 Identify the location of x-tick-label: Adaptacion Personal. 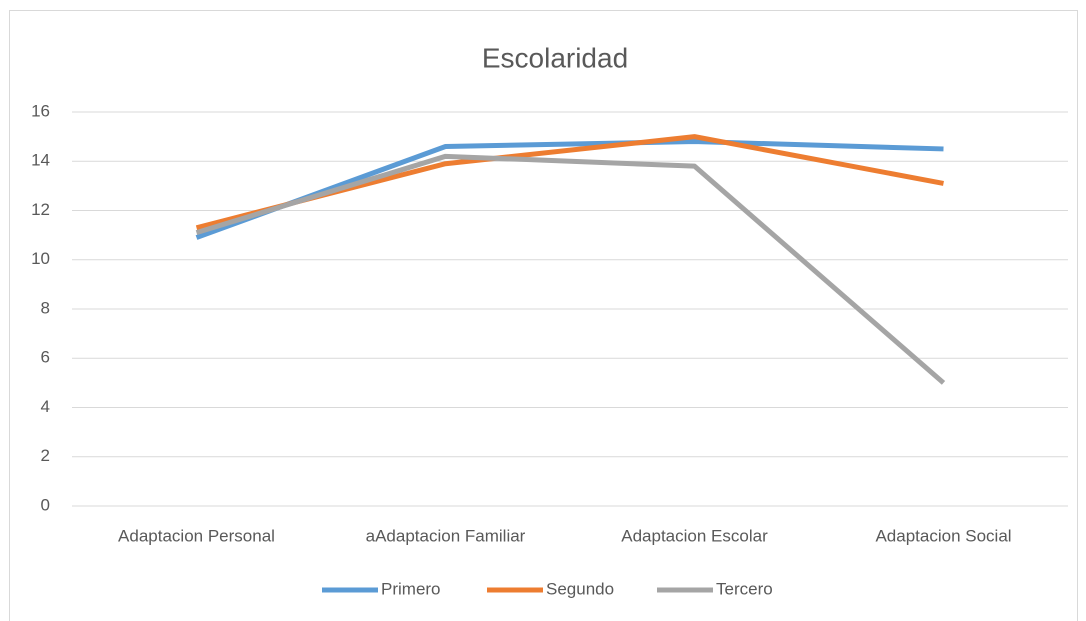
(196, 535).